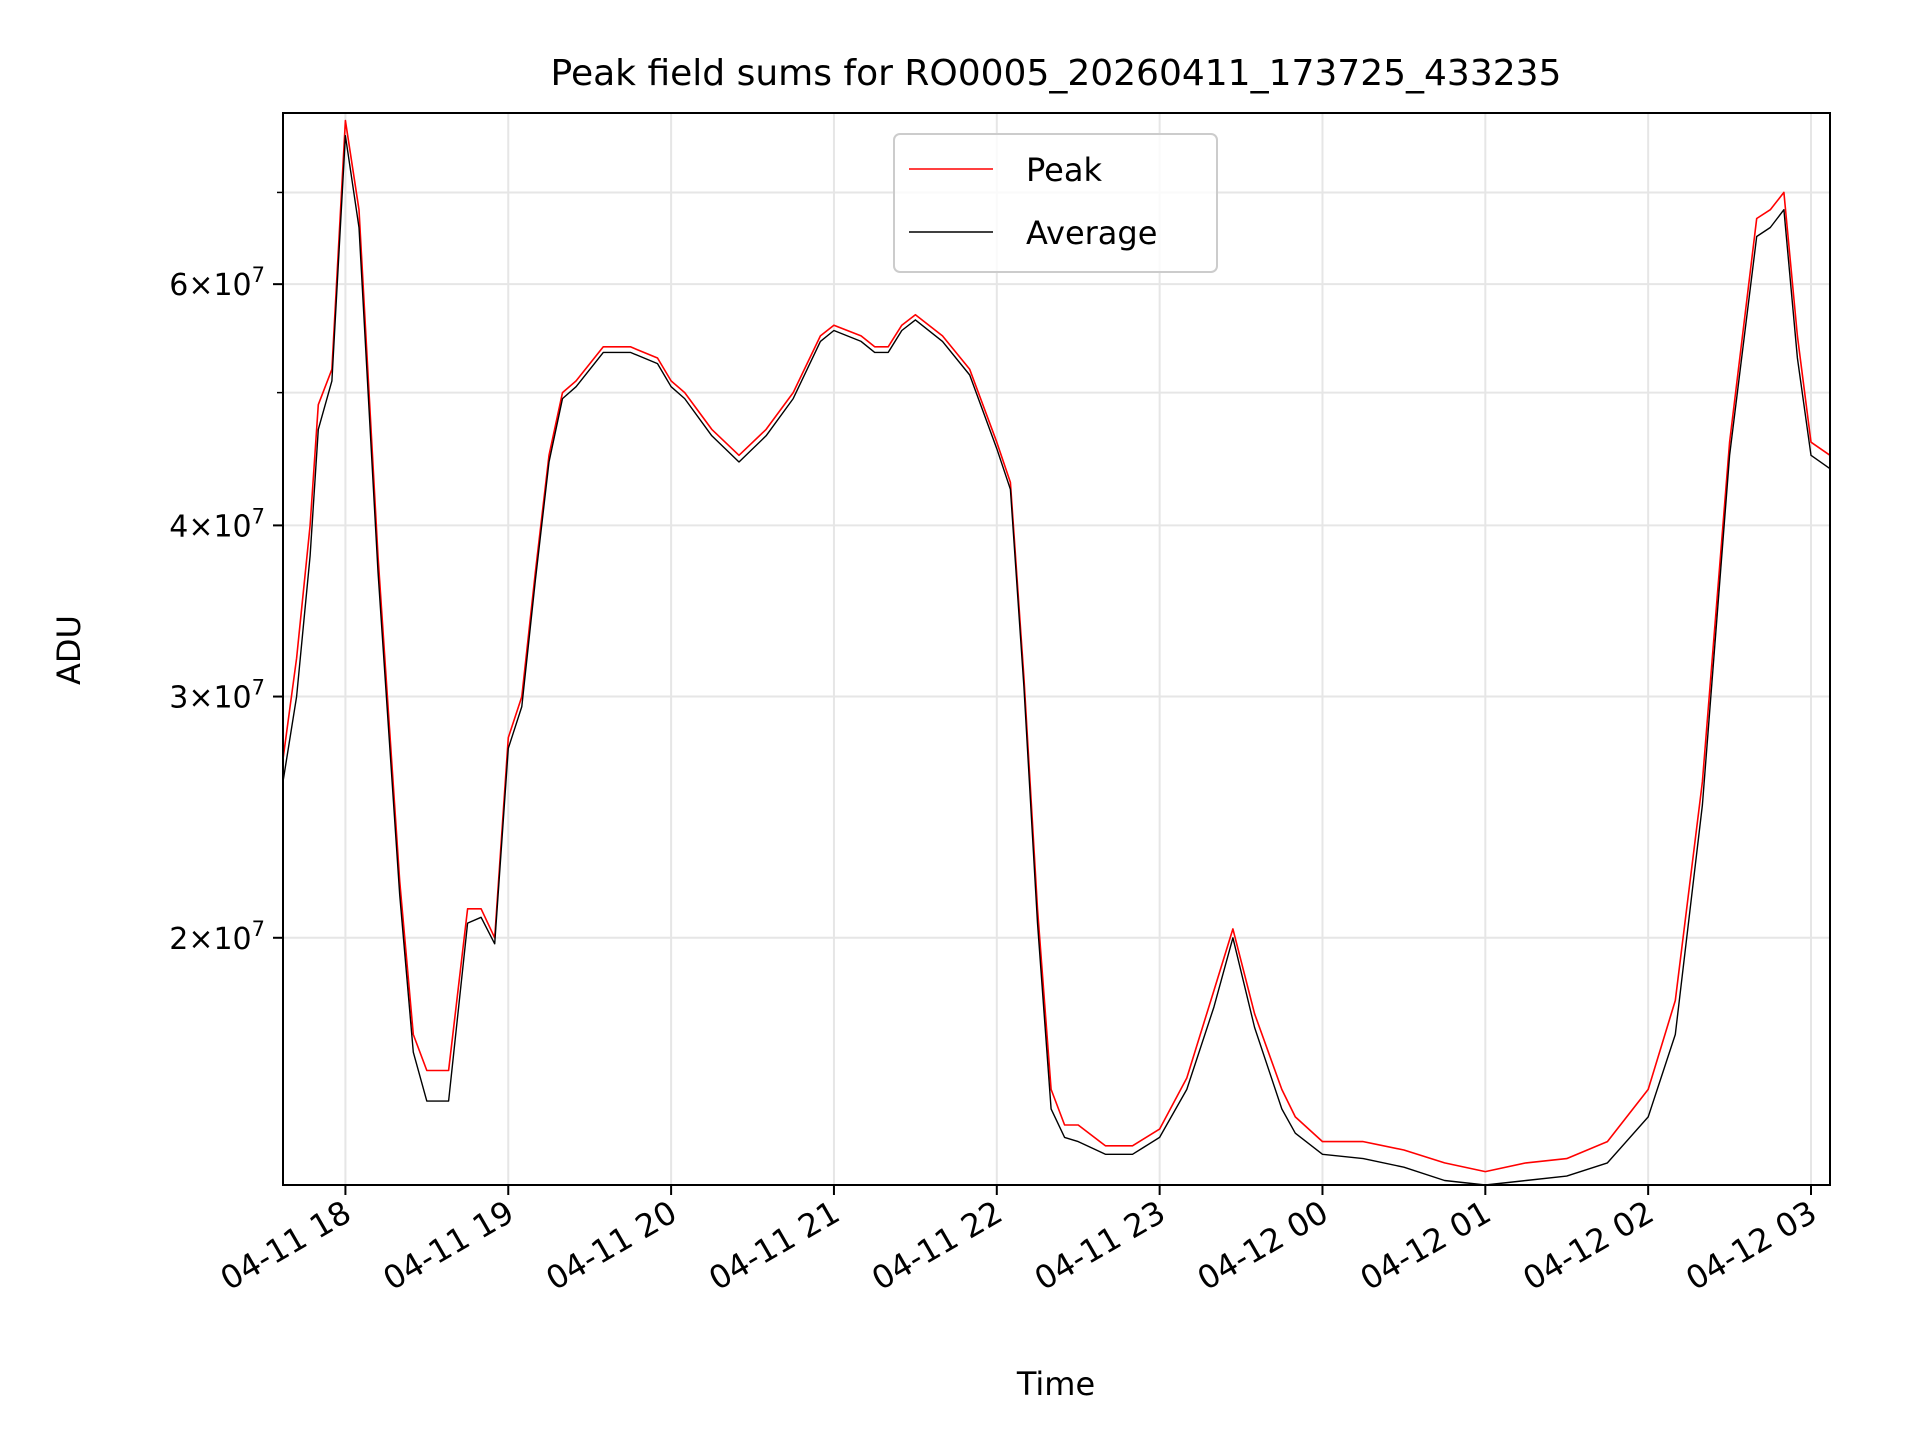 This screenshot has width=1920, height=1440. What do you see at coordinates (178, 939) in the screenshot?
I see `y-tick-mantissa: 2` at bounding box center [178, 939].